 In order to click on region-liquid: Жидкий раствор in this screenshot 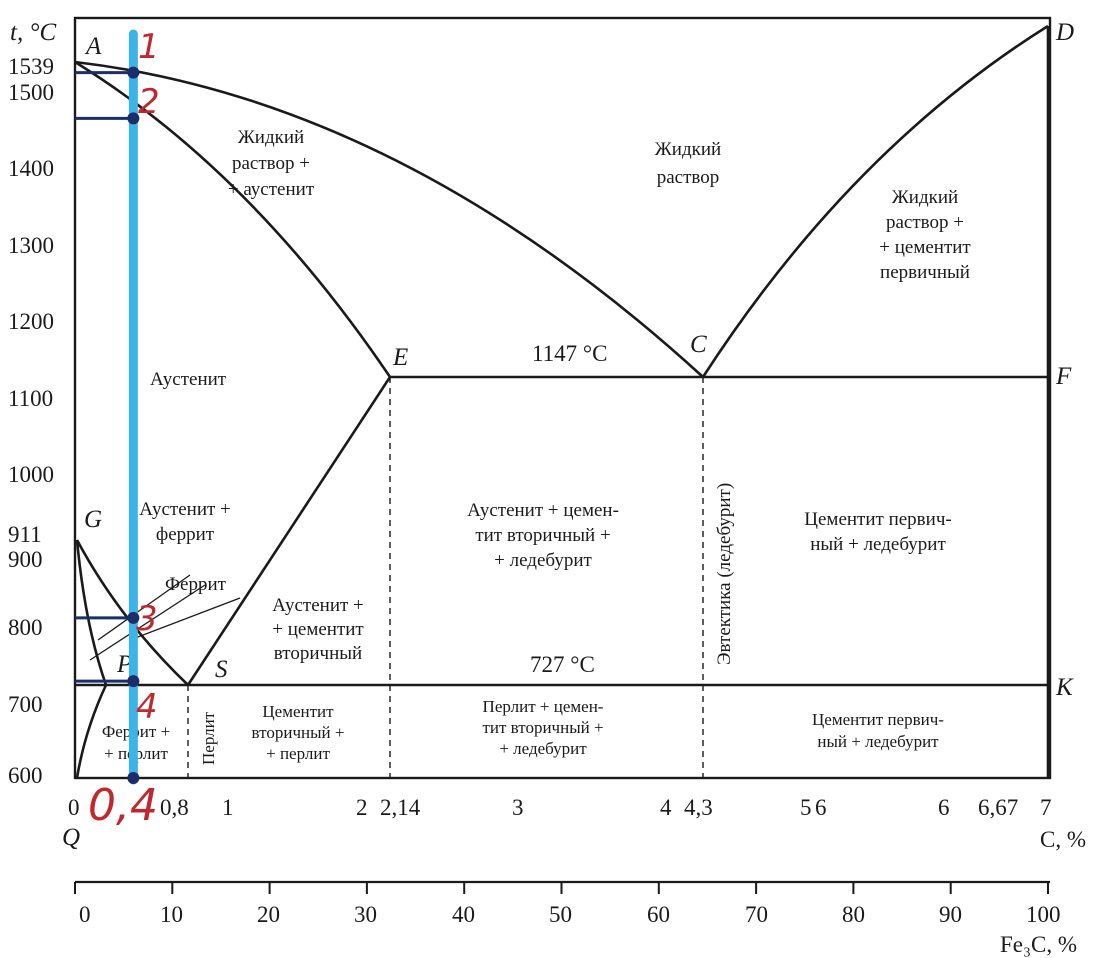, I will do `click(688, 163)`.